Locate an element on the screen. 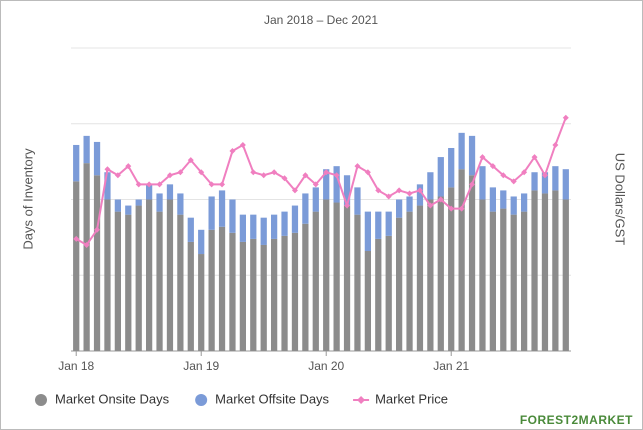 This screenshot has width=643, height=430. x-tick-label: Jan 19 is located at coordinates (201, 366).